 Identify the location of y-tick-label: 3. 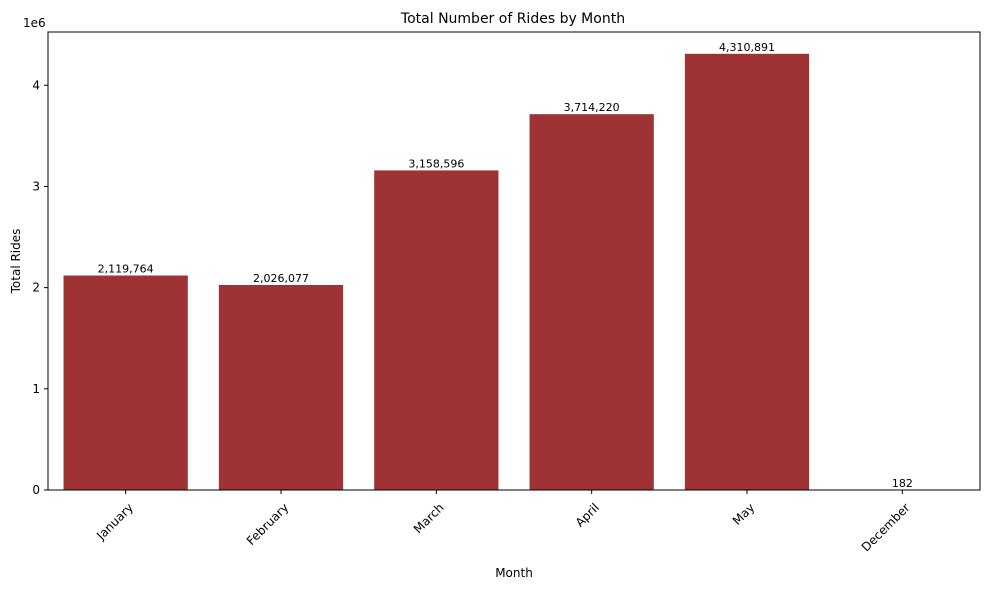
(36, 186).